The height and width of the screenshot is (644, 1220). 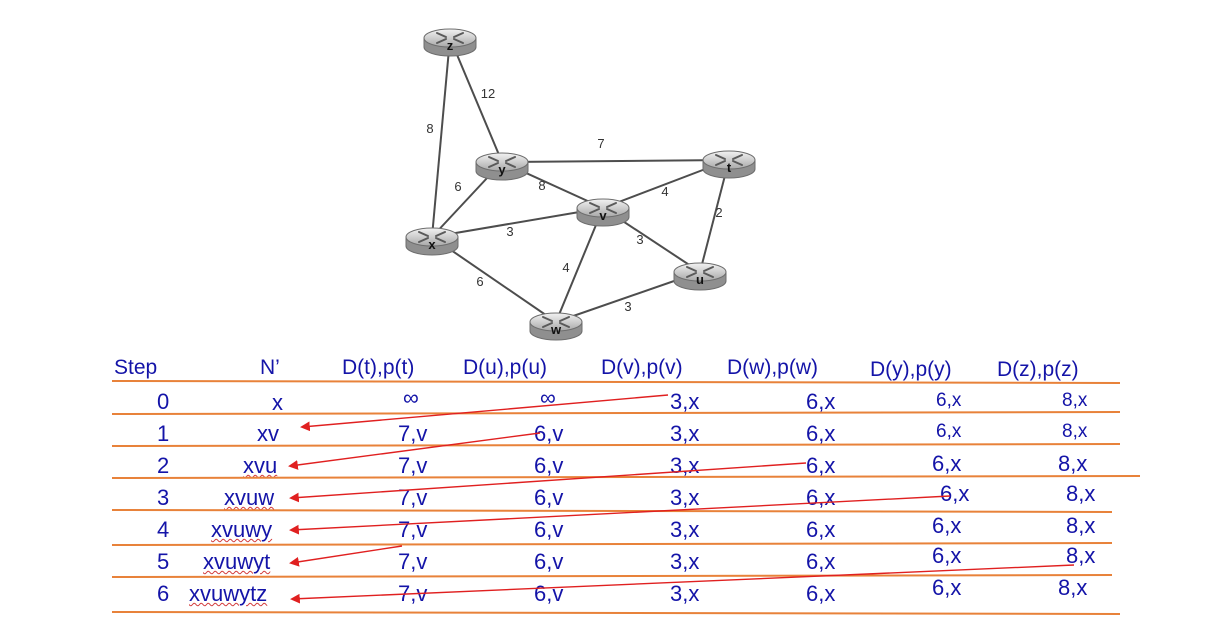 What do you see at coordinates (911, 369) in the screenshot?
I see `header-dy: D(y),p(y)` at bounding box center [911, 369].